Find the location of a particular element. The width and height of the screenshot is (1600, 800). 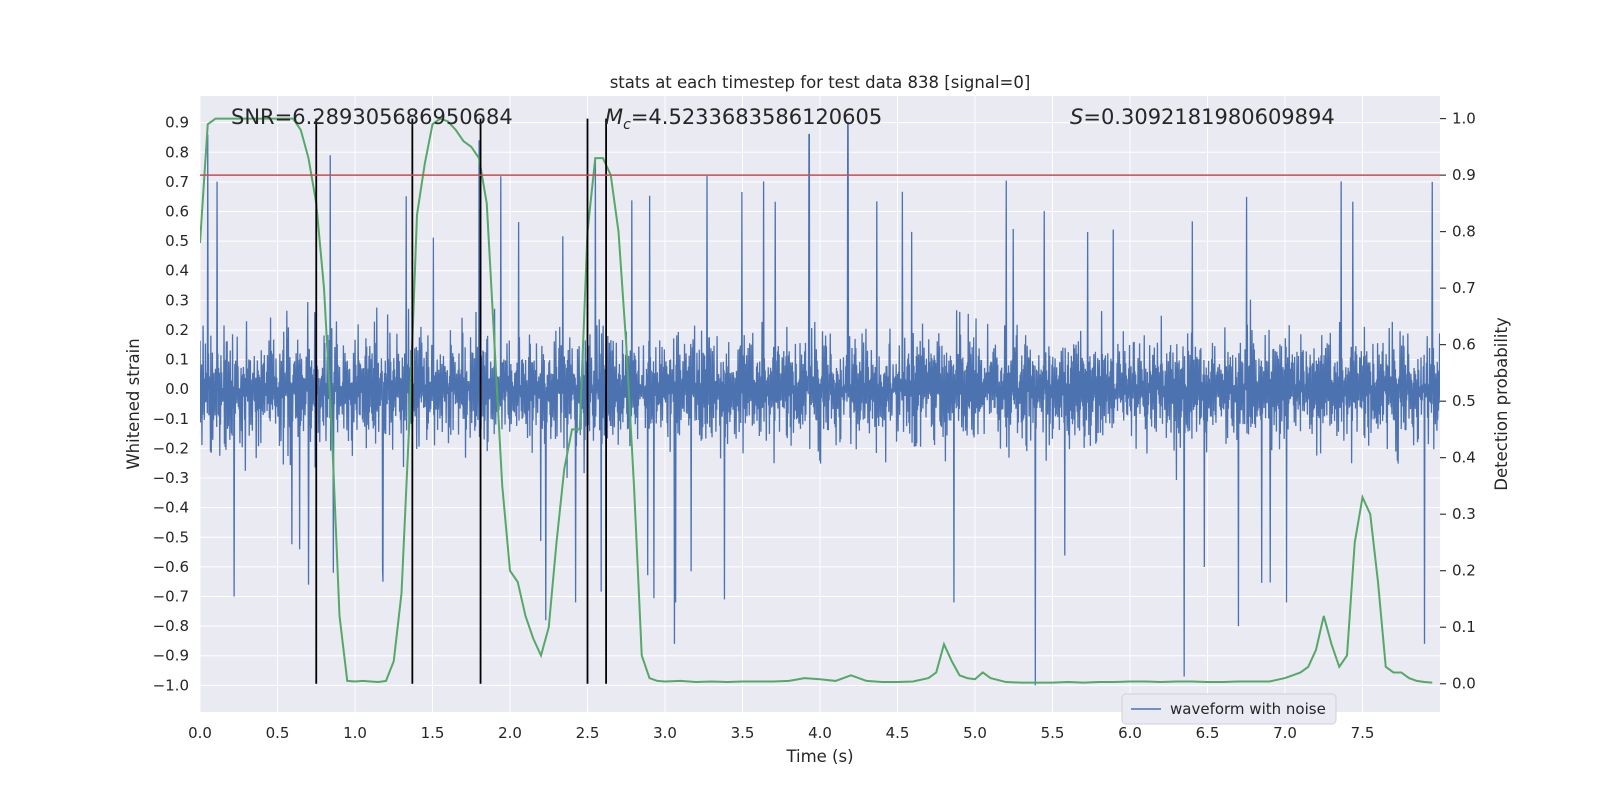

y-tick-label: −0.9 is located at coordinates (171, 656).